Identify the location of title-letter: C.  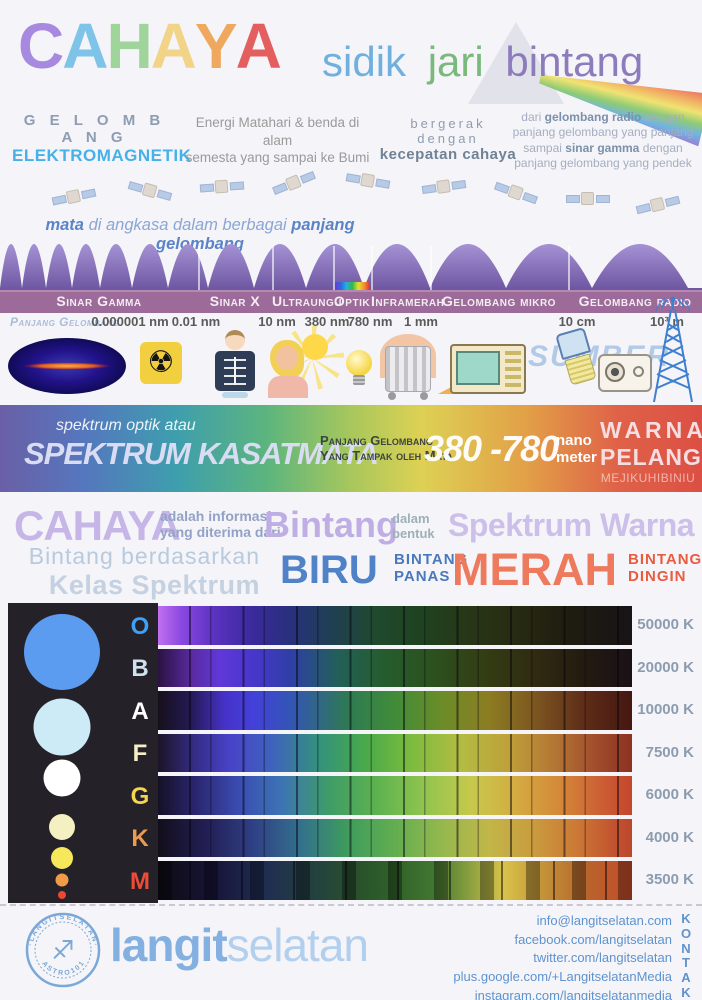
(41, 46).